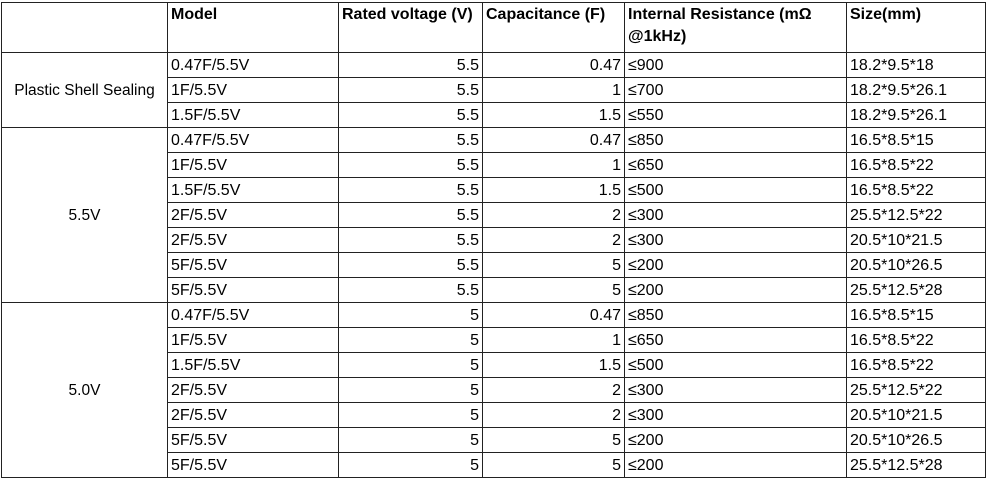 The height and width of the screenshot is (478, 988). I want to click on table-row: 5F/5.5V 5.5 5 ≤200 25.5*12.5*28, so click(494, 290).